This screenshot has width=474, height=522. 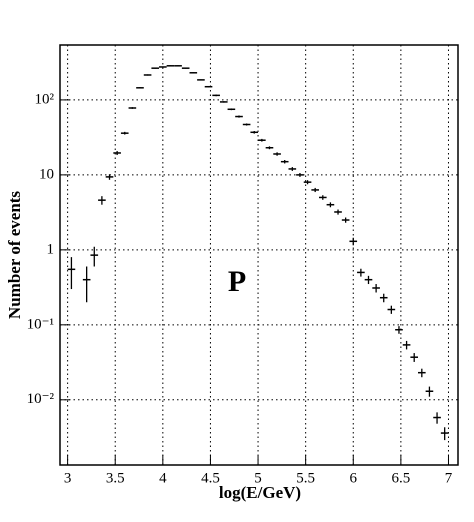 I want to click on x-tick-label: 5.5, so click(x=305, y=478).